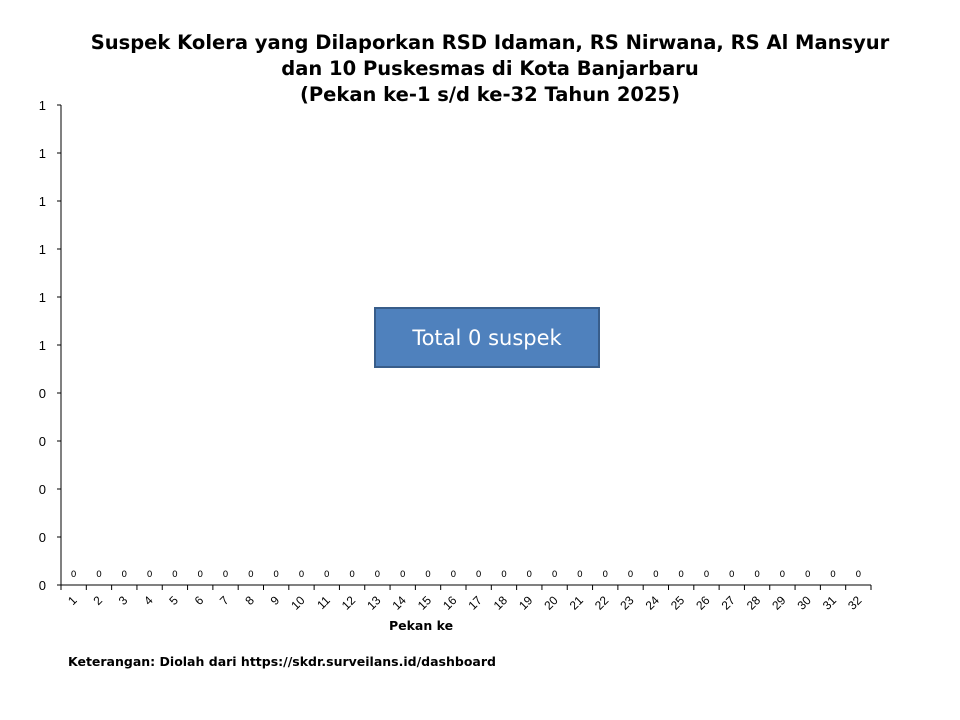 The image size is (960, 720). Describe the element at coordinates (123, 600) in the screenshot. I see `x-tick-label: 3` at that location.